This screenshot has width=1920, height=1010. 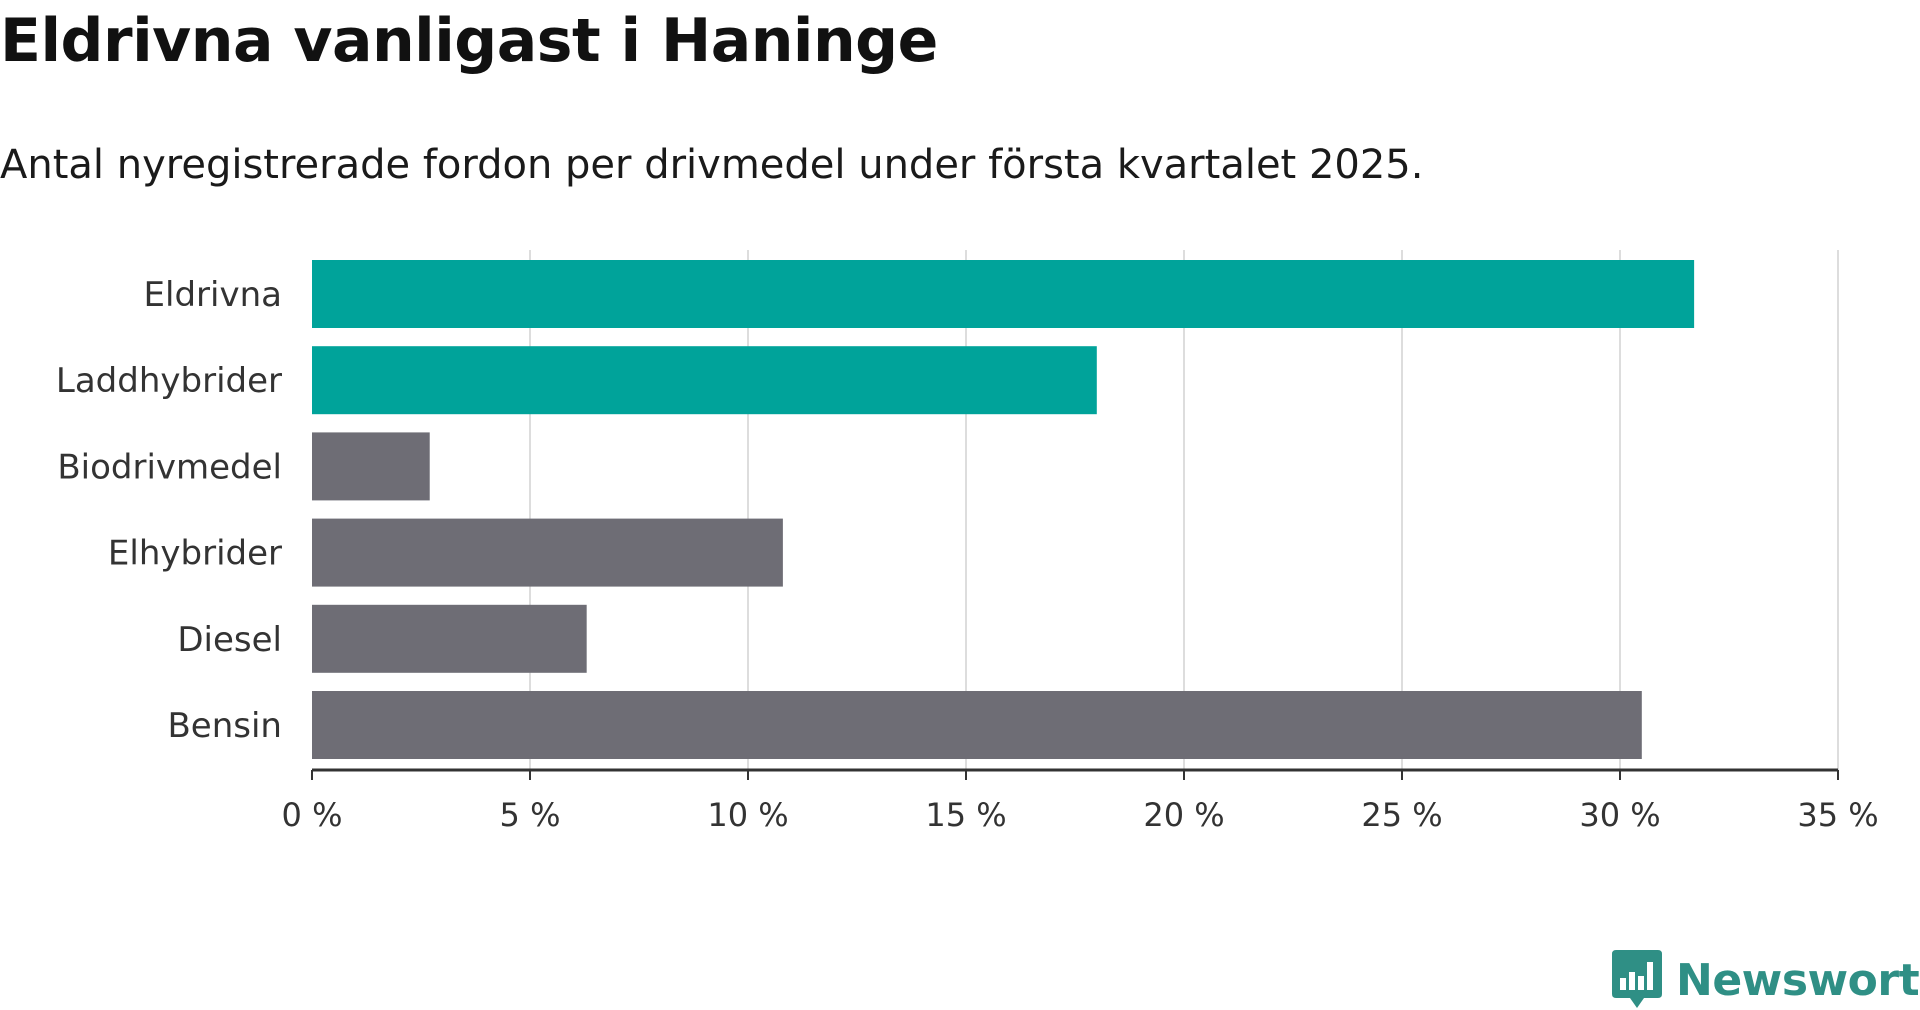 What do you see at coordinates (1401, 815) in the screenshot?
I see `x-tick-label: 25 %` at bounding box center [1401, 815].